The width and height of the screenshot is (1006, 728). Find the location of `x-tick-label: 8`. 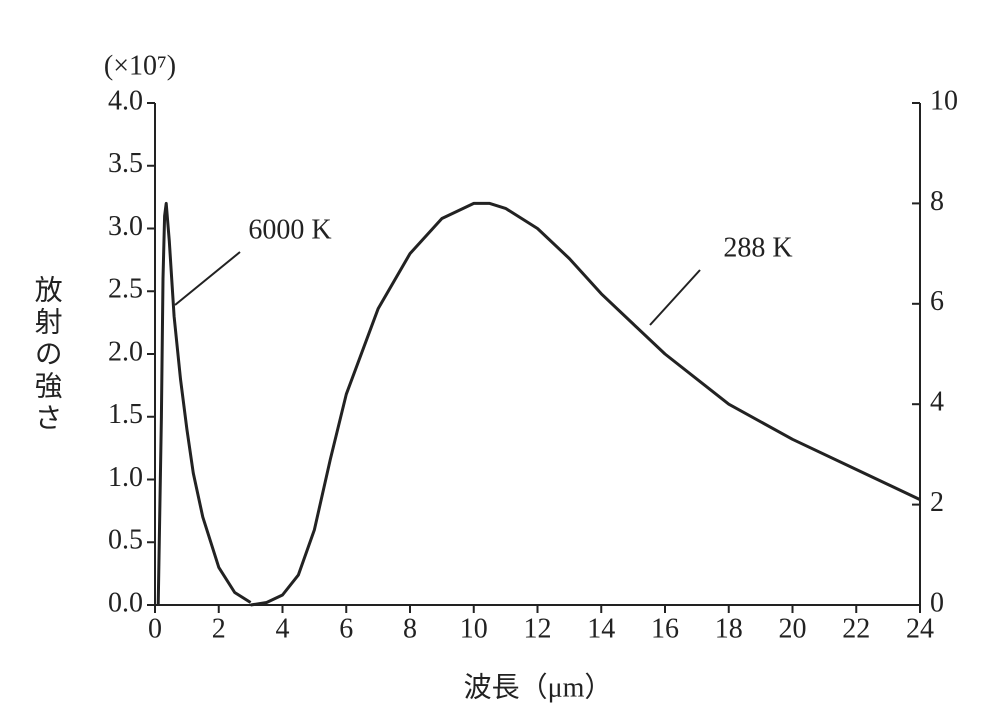

x-tick-label: 8 is located at coordinates (410, 628).